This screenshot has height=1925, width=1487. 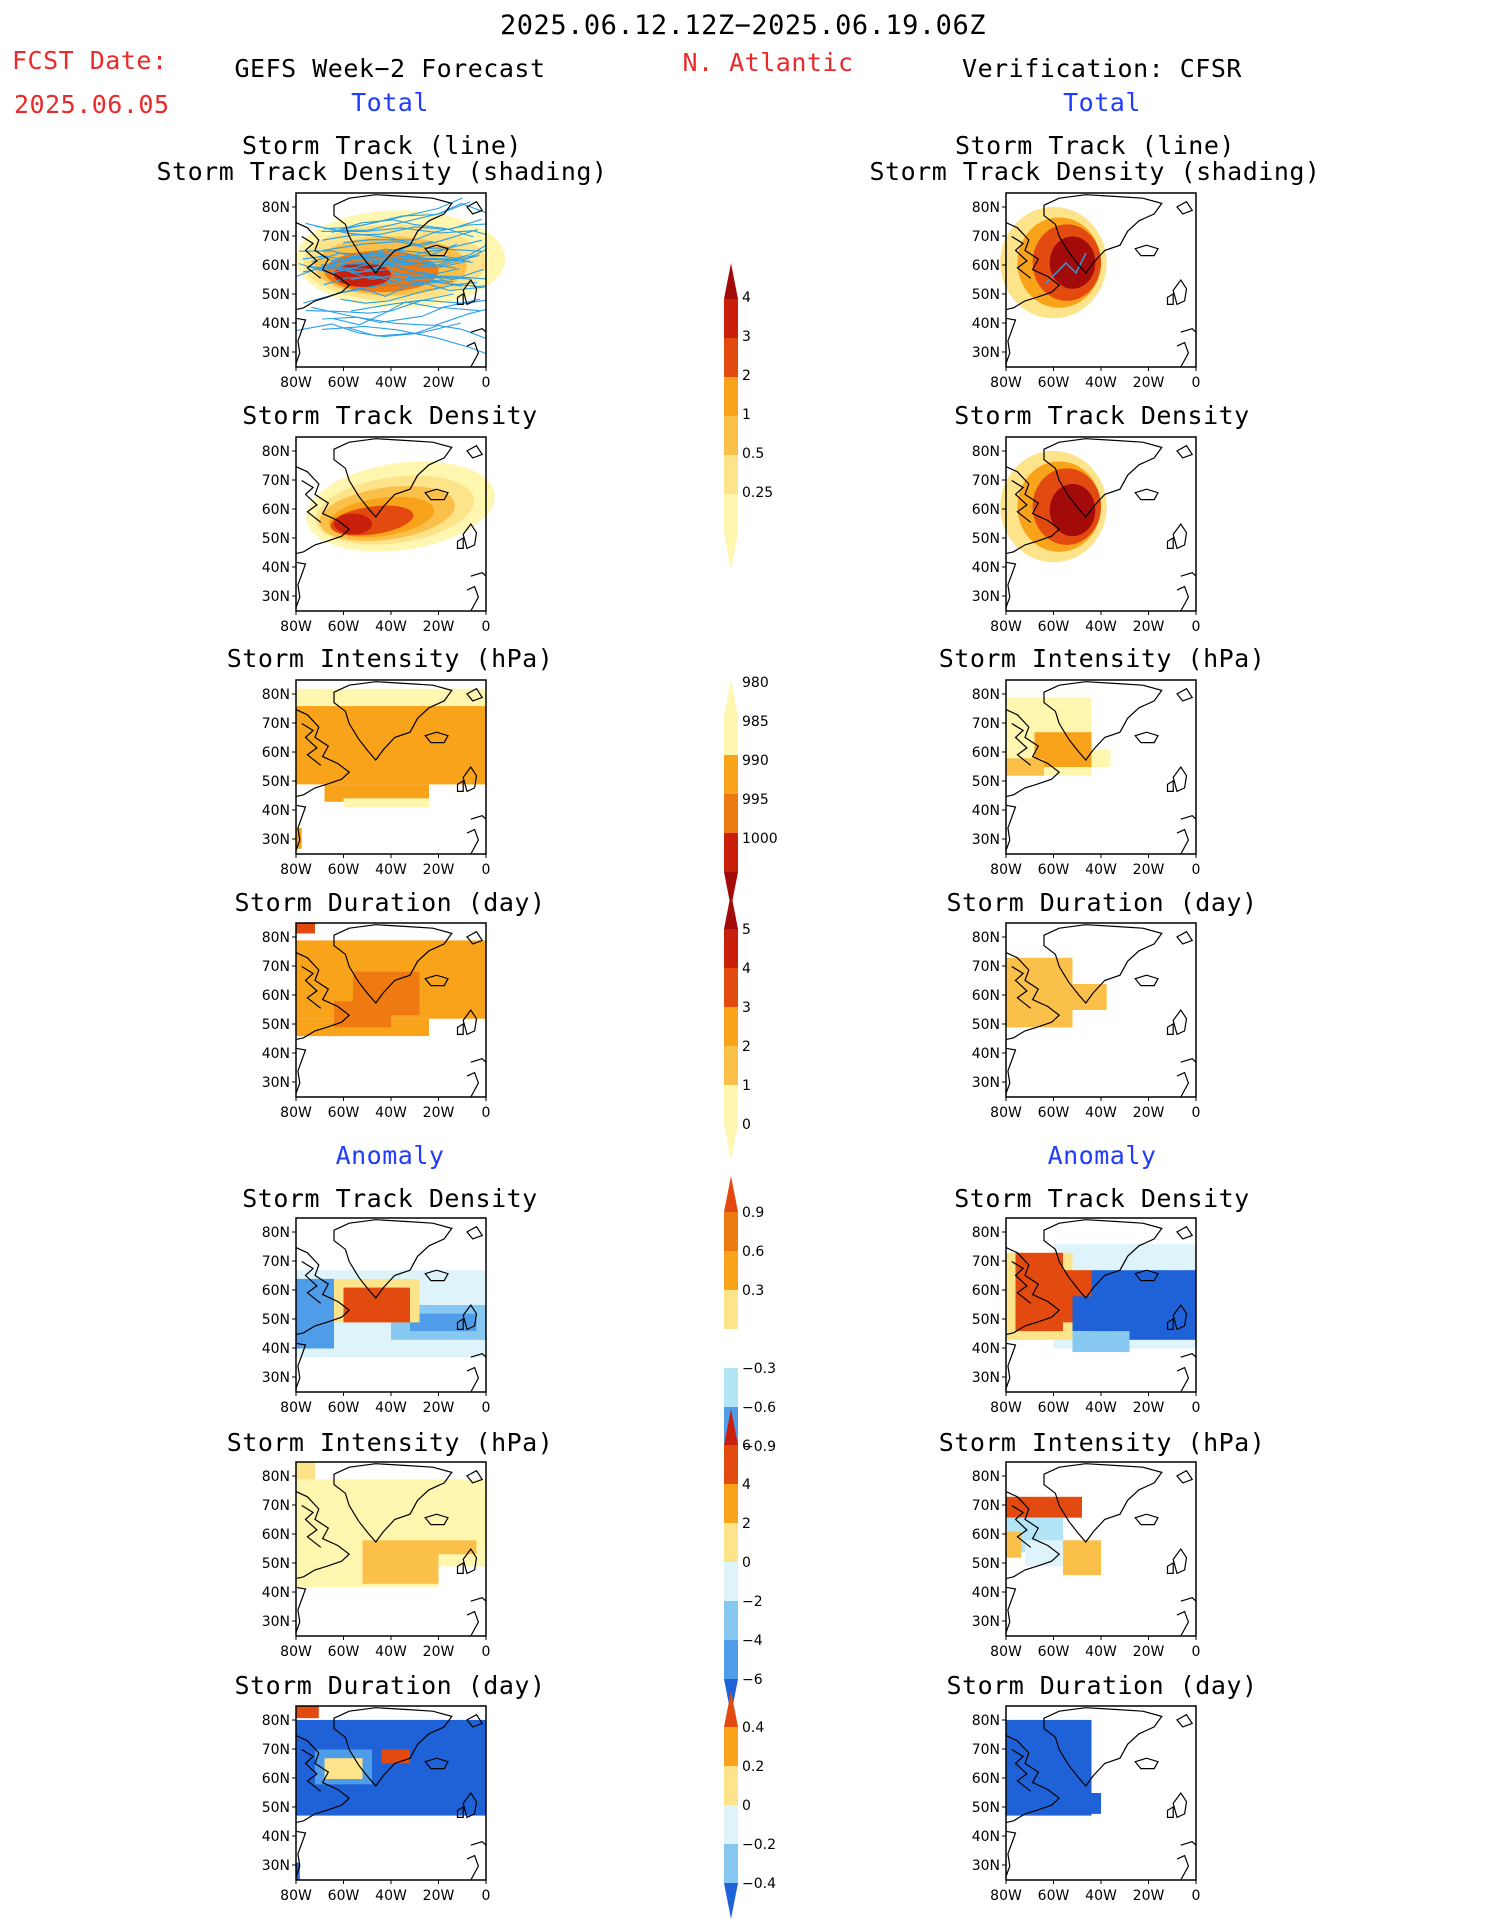 I want to click on colorbar-duration-anomaly-top-arrow, so click(x=731, y=1709).